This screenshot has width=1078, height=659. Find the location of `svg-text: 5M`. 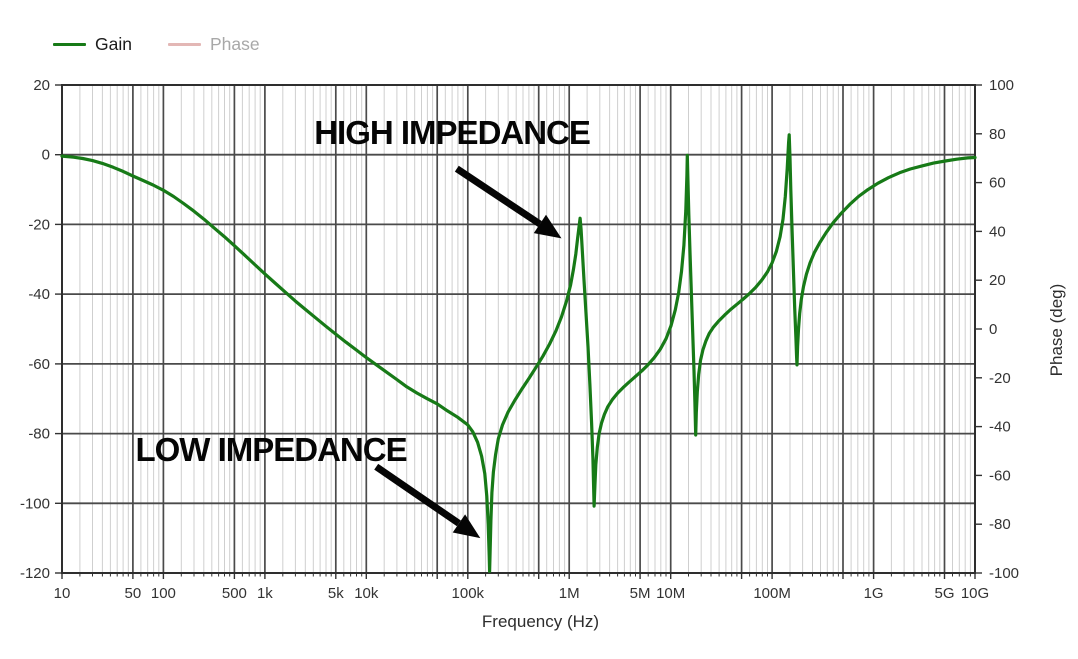

svg-text: 5M is located at coordinates (640, 593).